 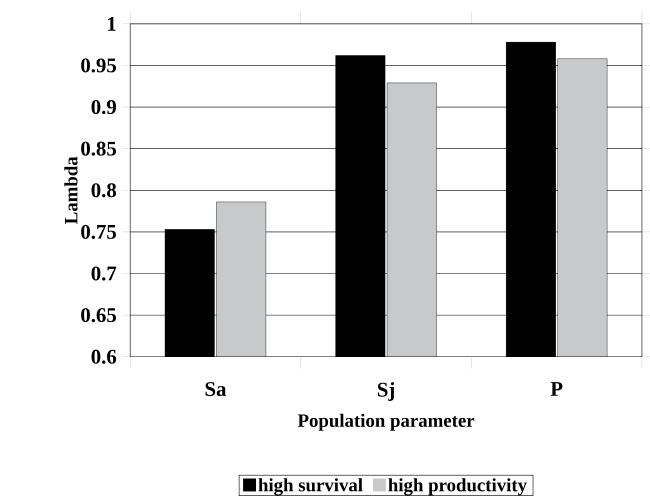 What do you see at coordinates (556, 389) in the screenshot?
I see `x-tick-label: P` at bounding box center [556, 389].